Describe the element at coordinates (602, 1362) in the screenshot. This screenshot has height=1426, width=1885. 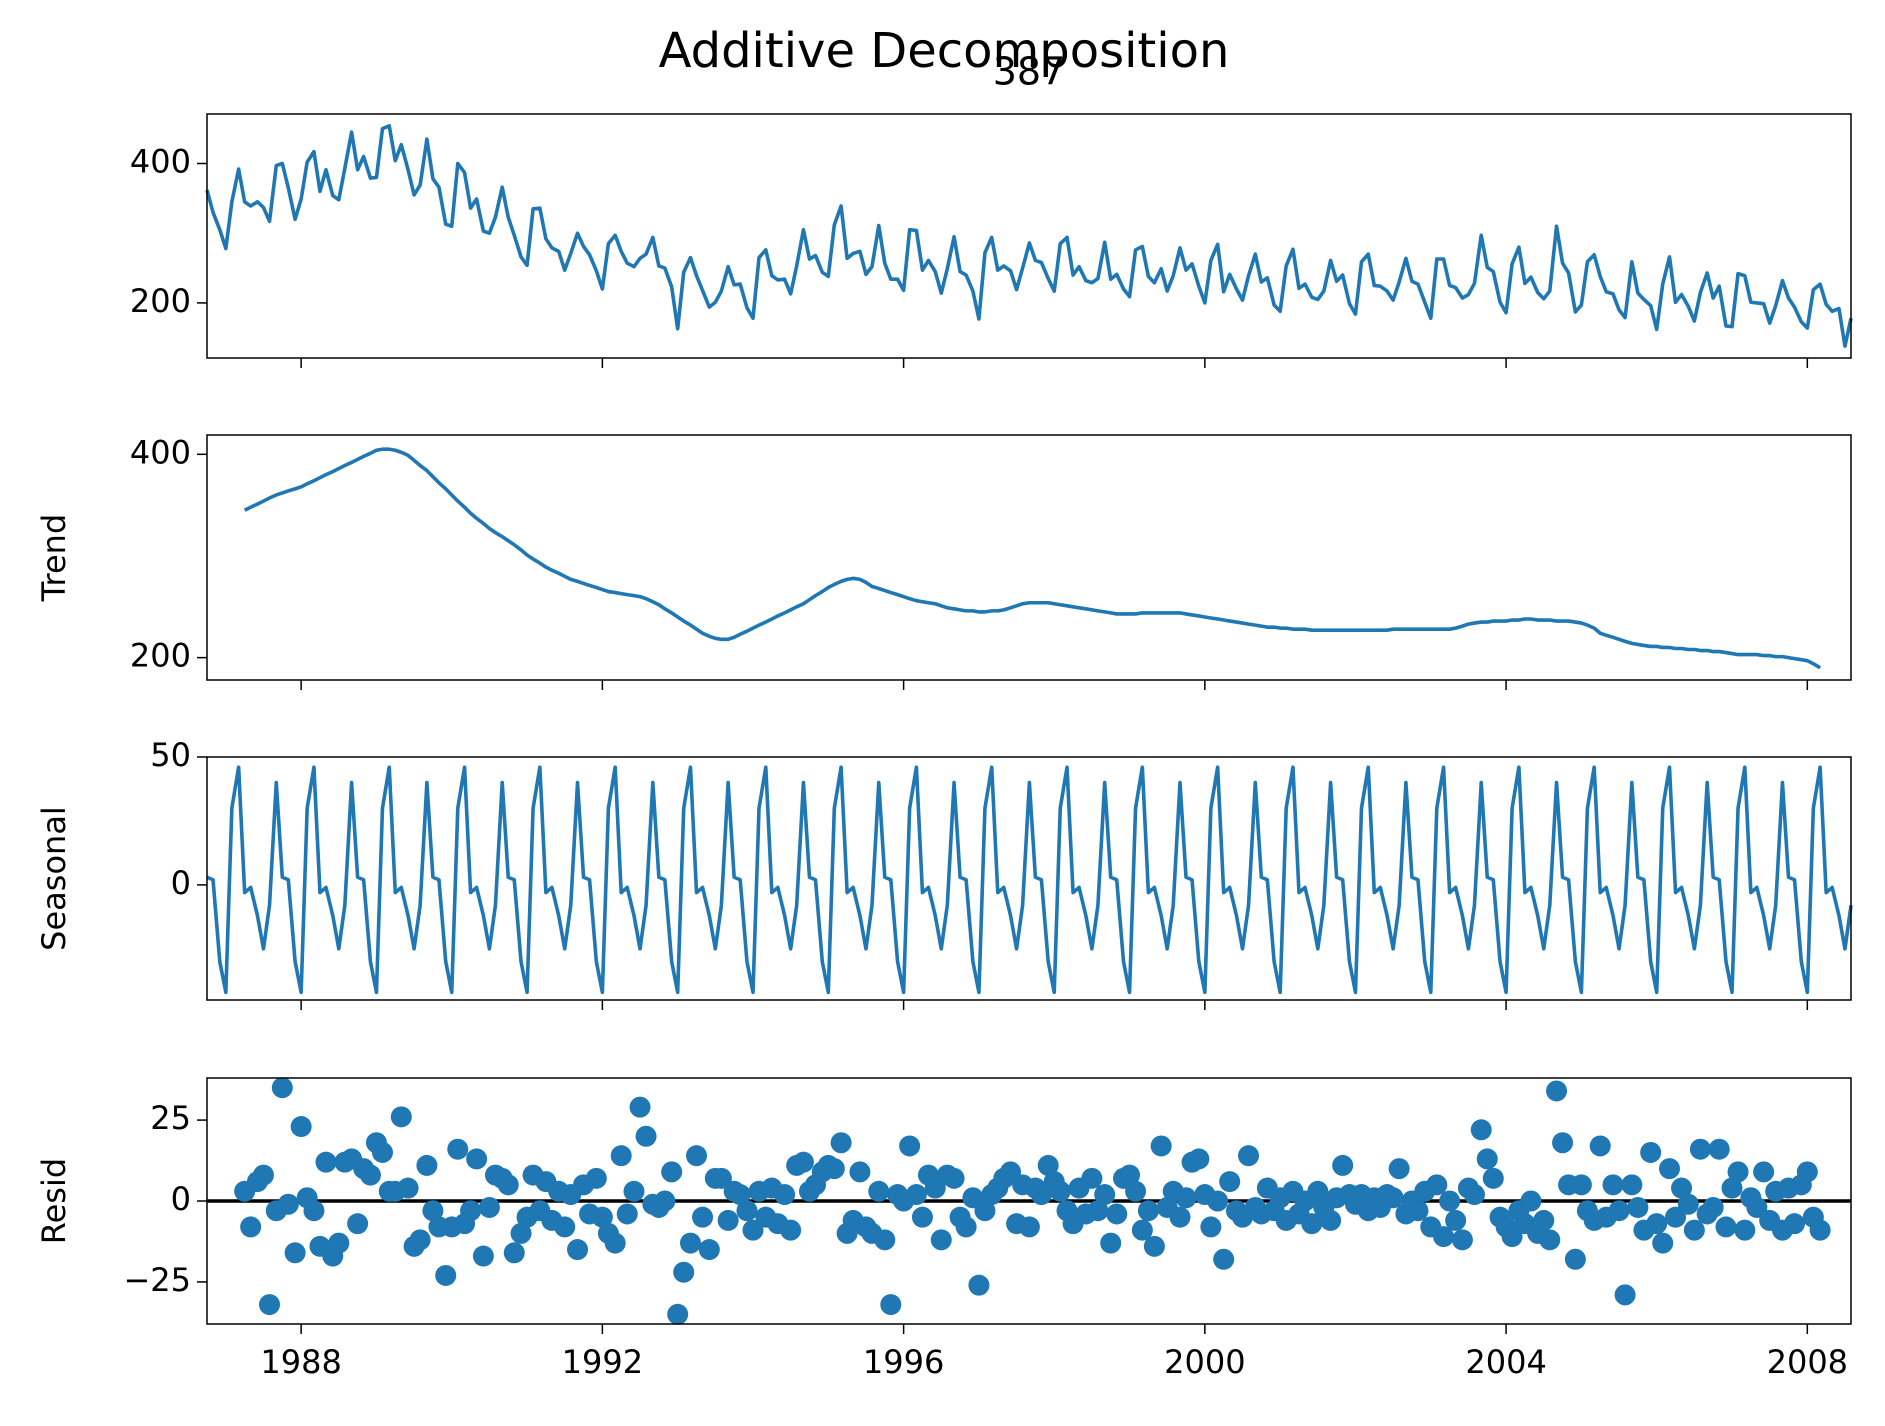
I see `x-tick-label: 1992` at that location.